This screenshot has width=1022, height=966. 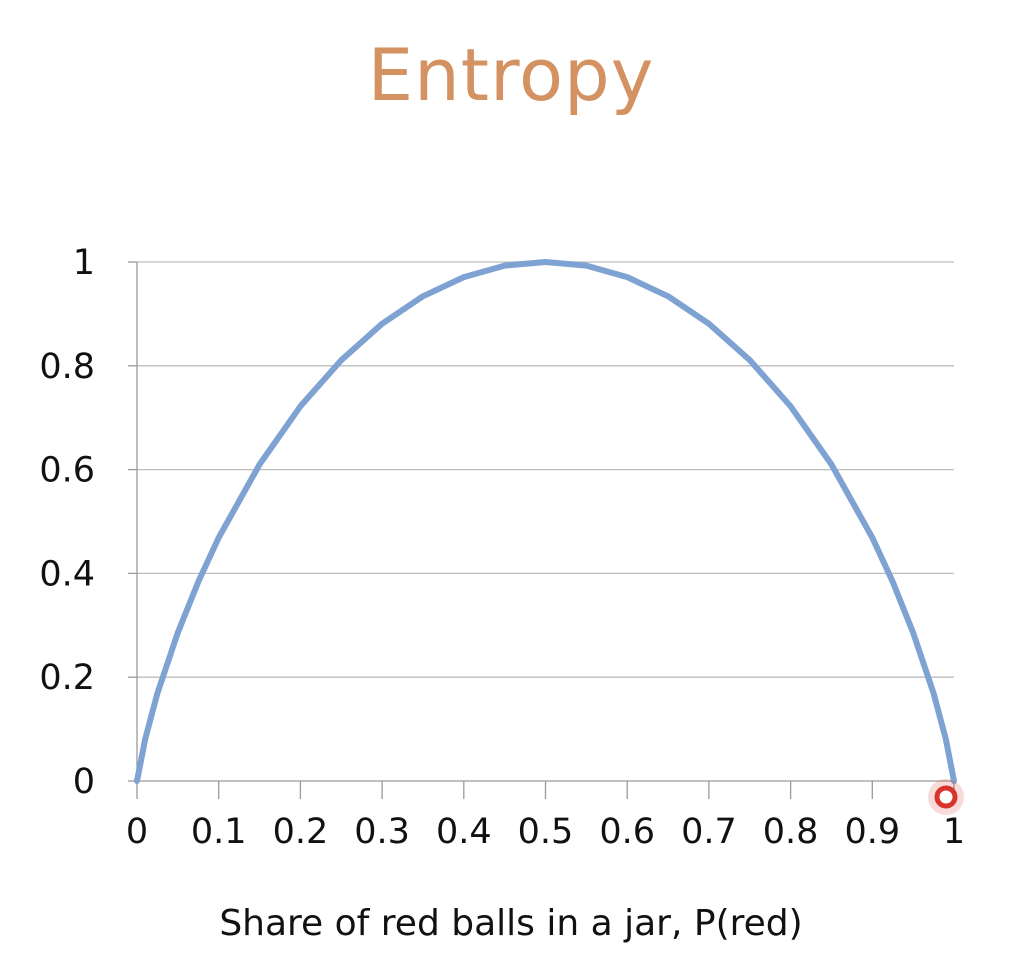 I want to click on marker-layer, so click(x=946, y=797).